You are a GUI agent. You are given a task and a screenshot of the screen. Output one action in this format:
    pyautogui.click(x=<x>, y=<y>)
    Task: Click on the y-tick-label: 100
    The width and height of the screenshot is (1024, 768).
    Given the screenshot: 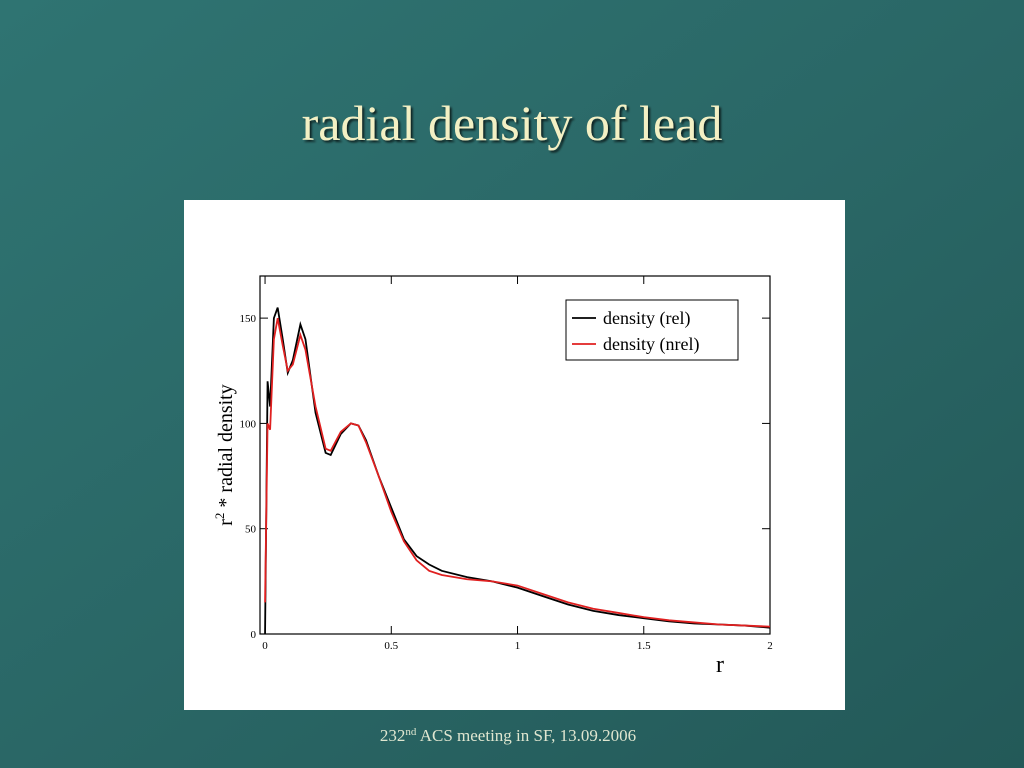 What is the action you would take?
    pyautogui.click(x=248, y=424)
    